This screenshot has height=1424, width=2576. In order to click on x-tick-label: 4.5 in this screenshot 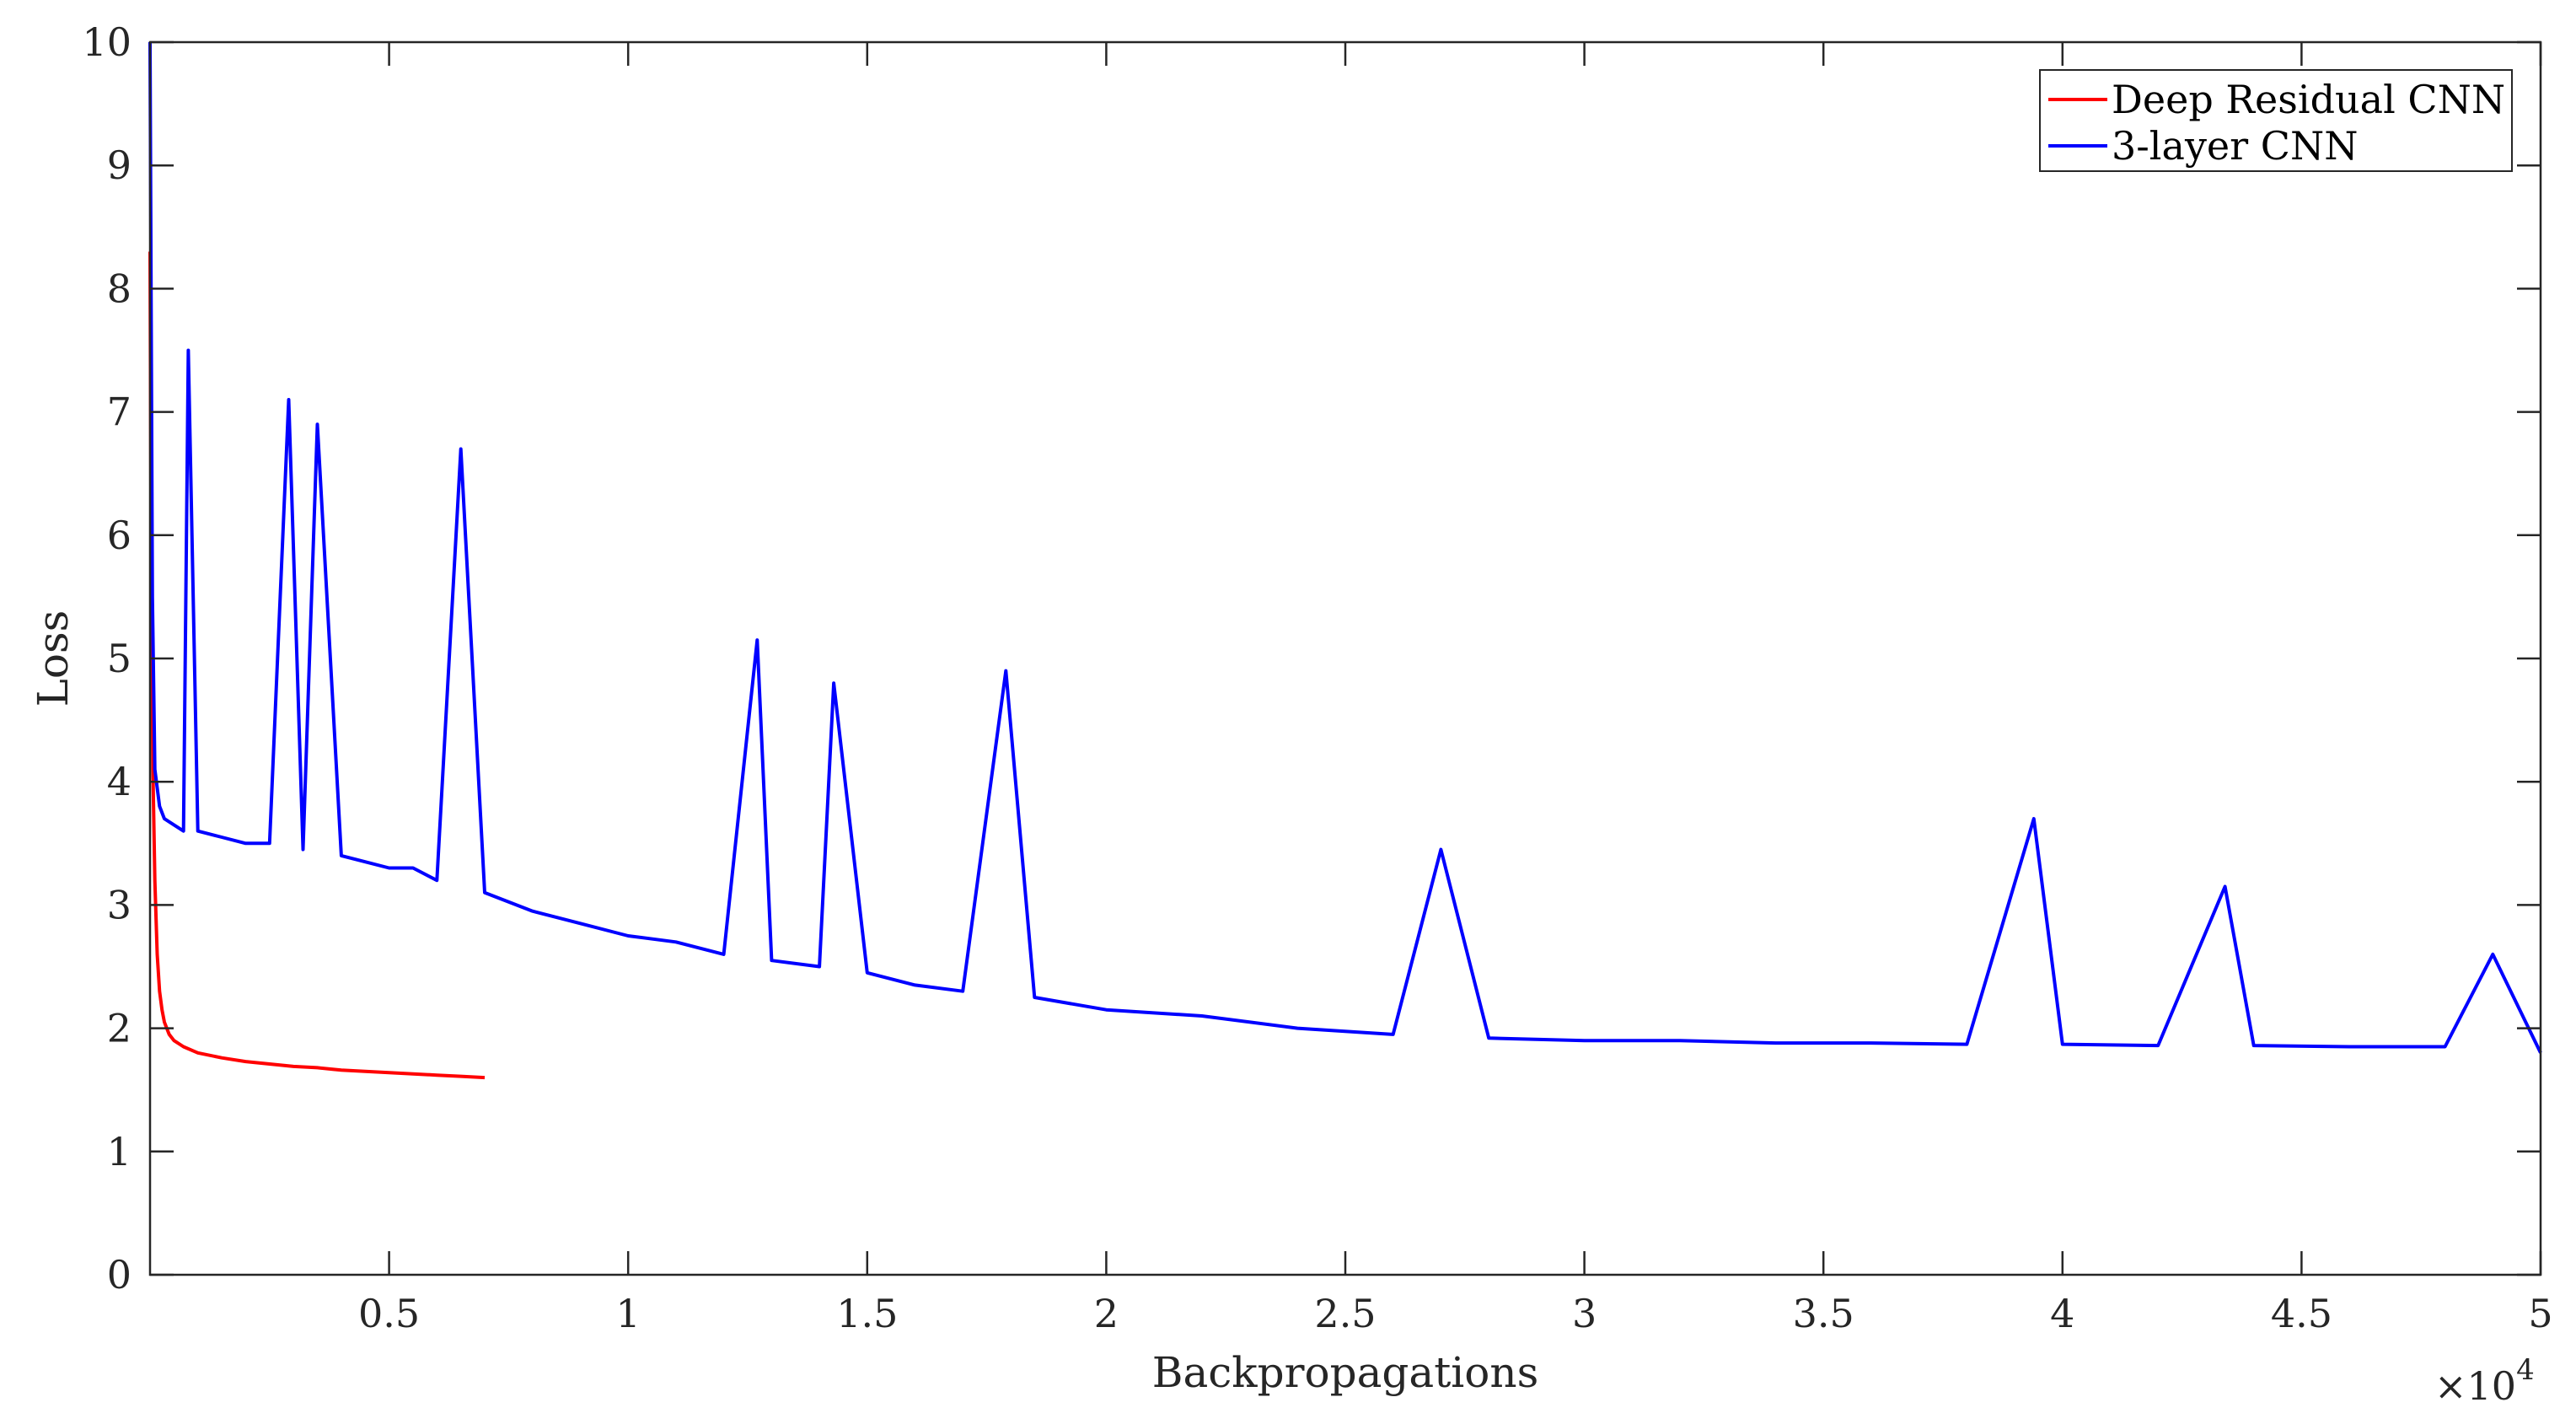, I will do `click(2301, 1313)`.